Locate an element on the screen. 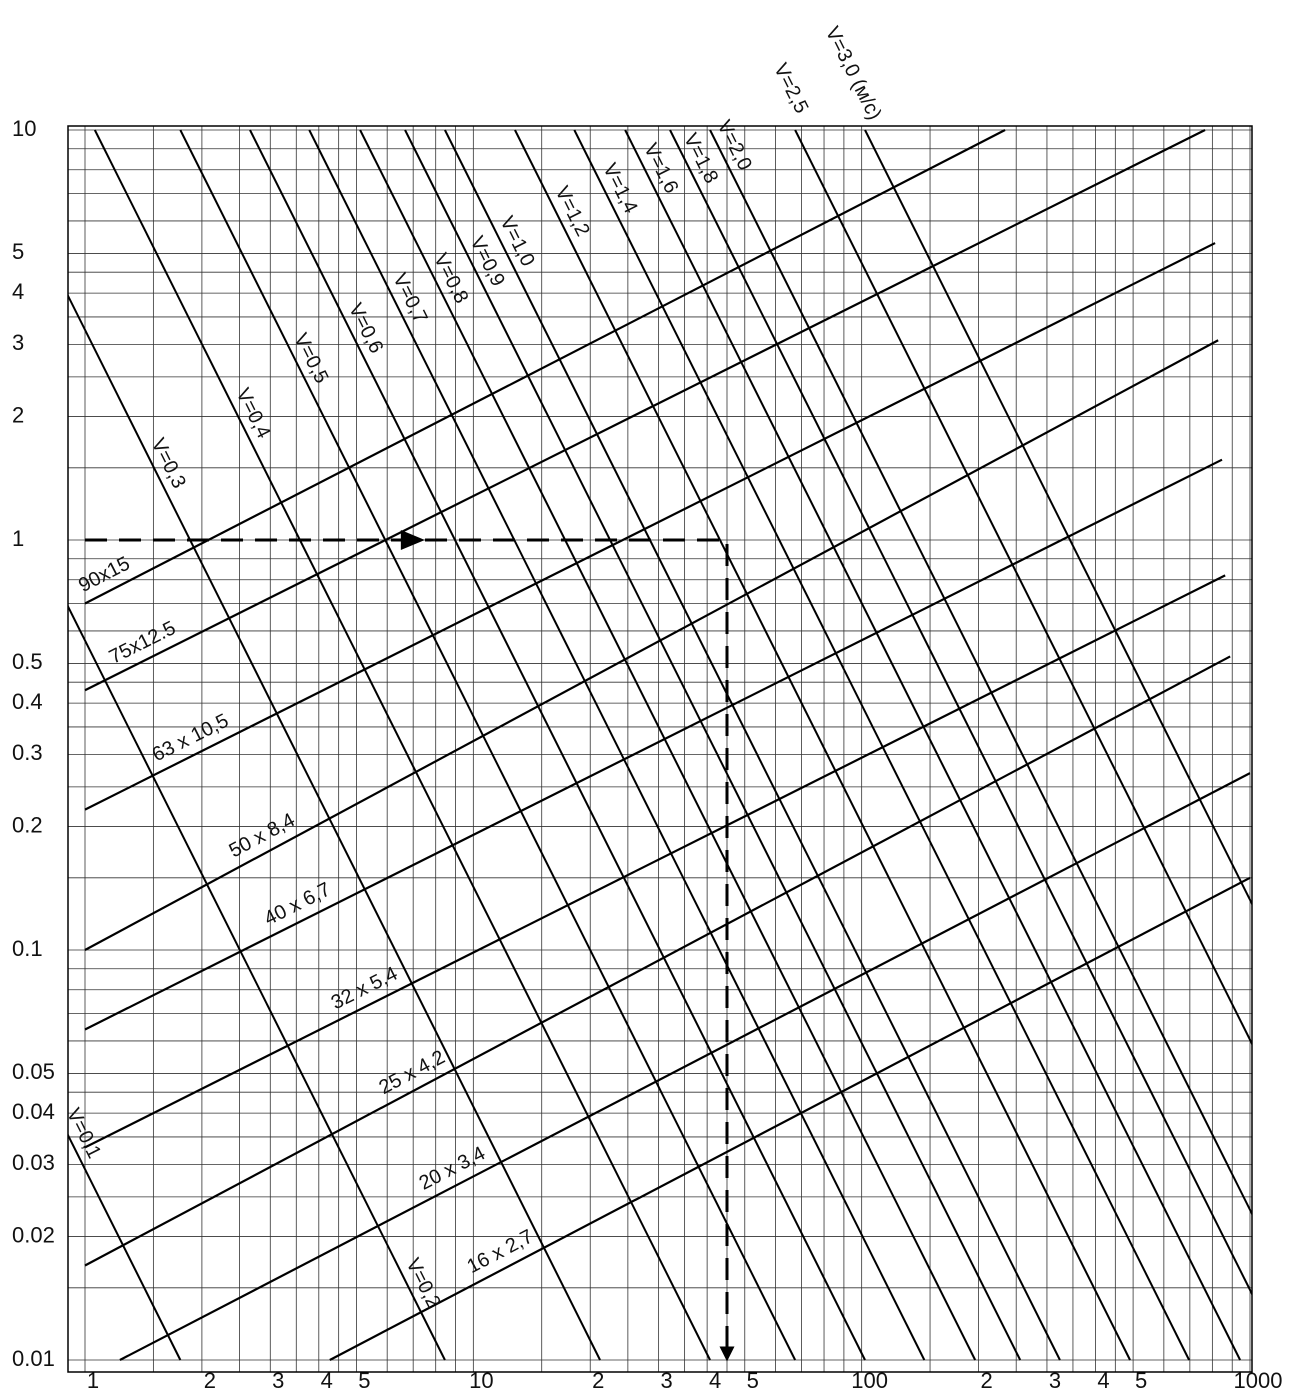 The height and width of the screenshot is (1397, 1296). y-tick-label: 0.04 is located at coordinates (33, 1111).